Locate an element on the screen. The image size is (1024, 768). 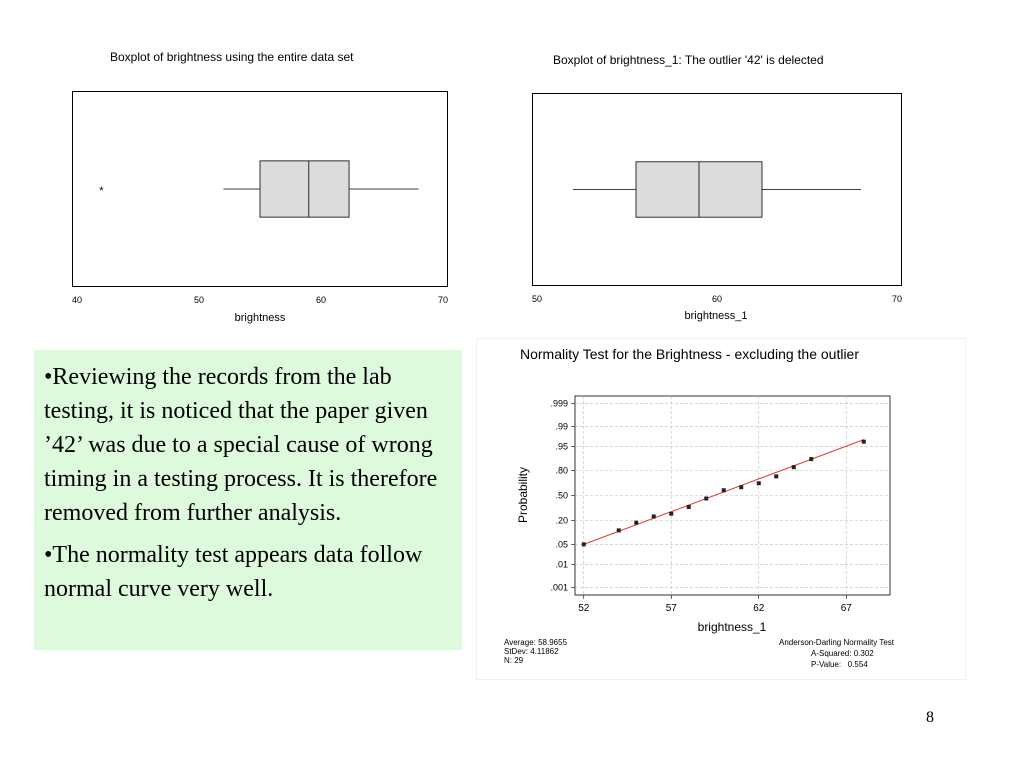
np-ytick-.01: .01 is located at coordinates (561, 565).